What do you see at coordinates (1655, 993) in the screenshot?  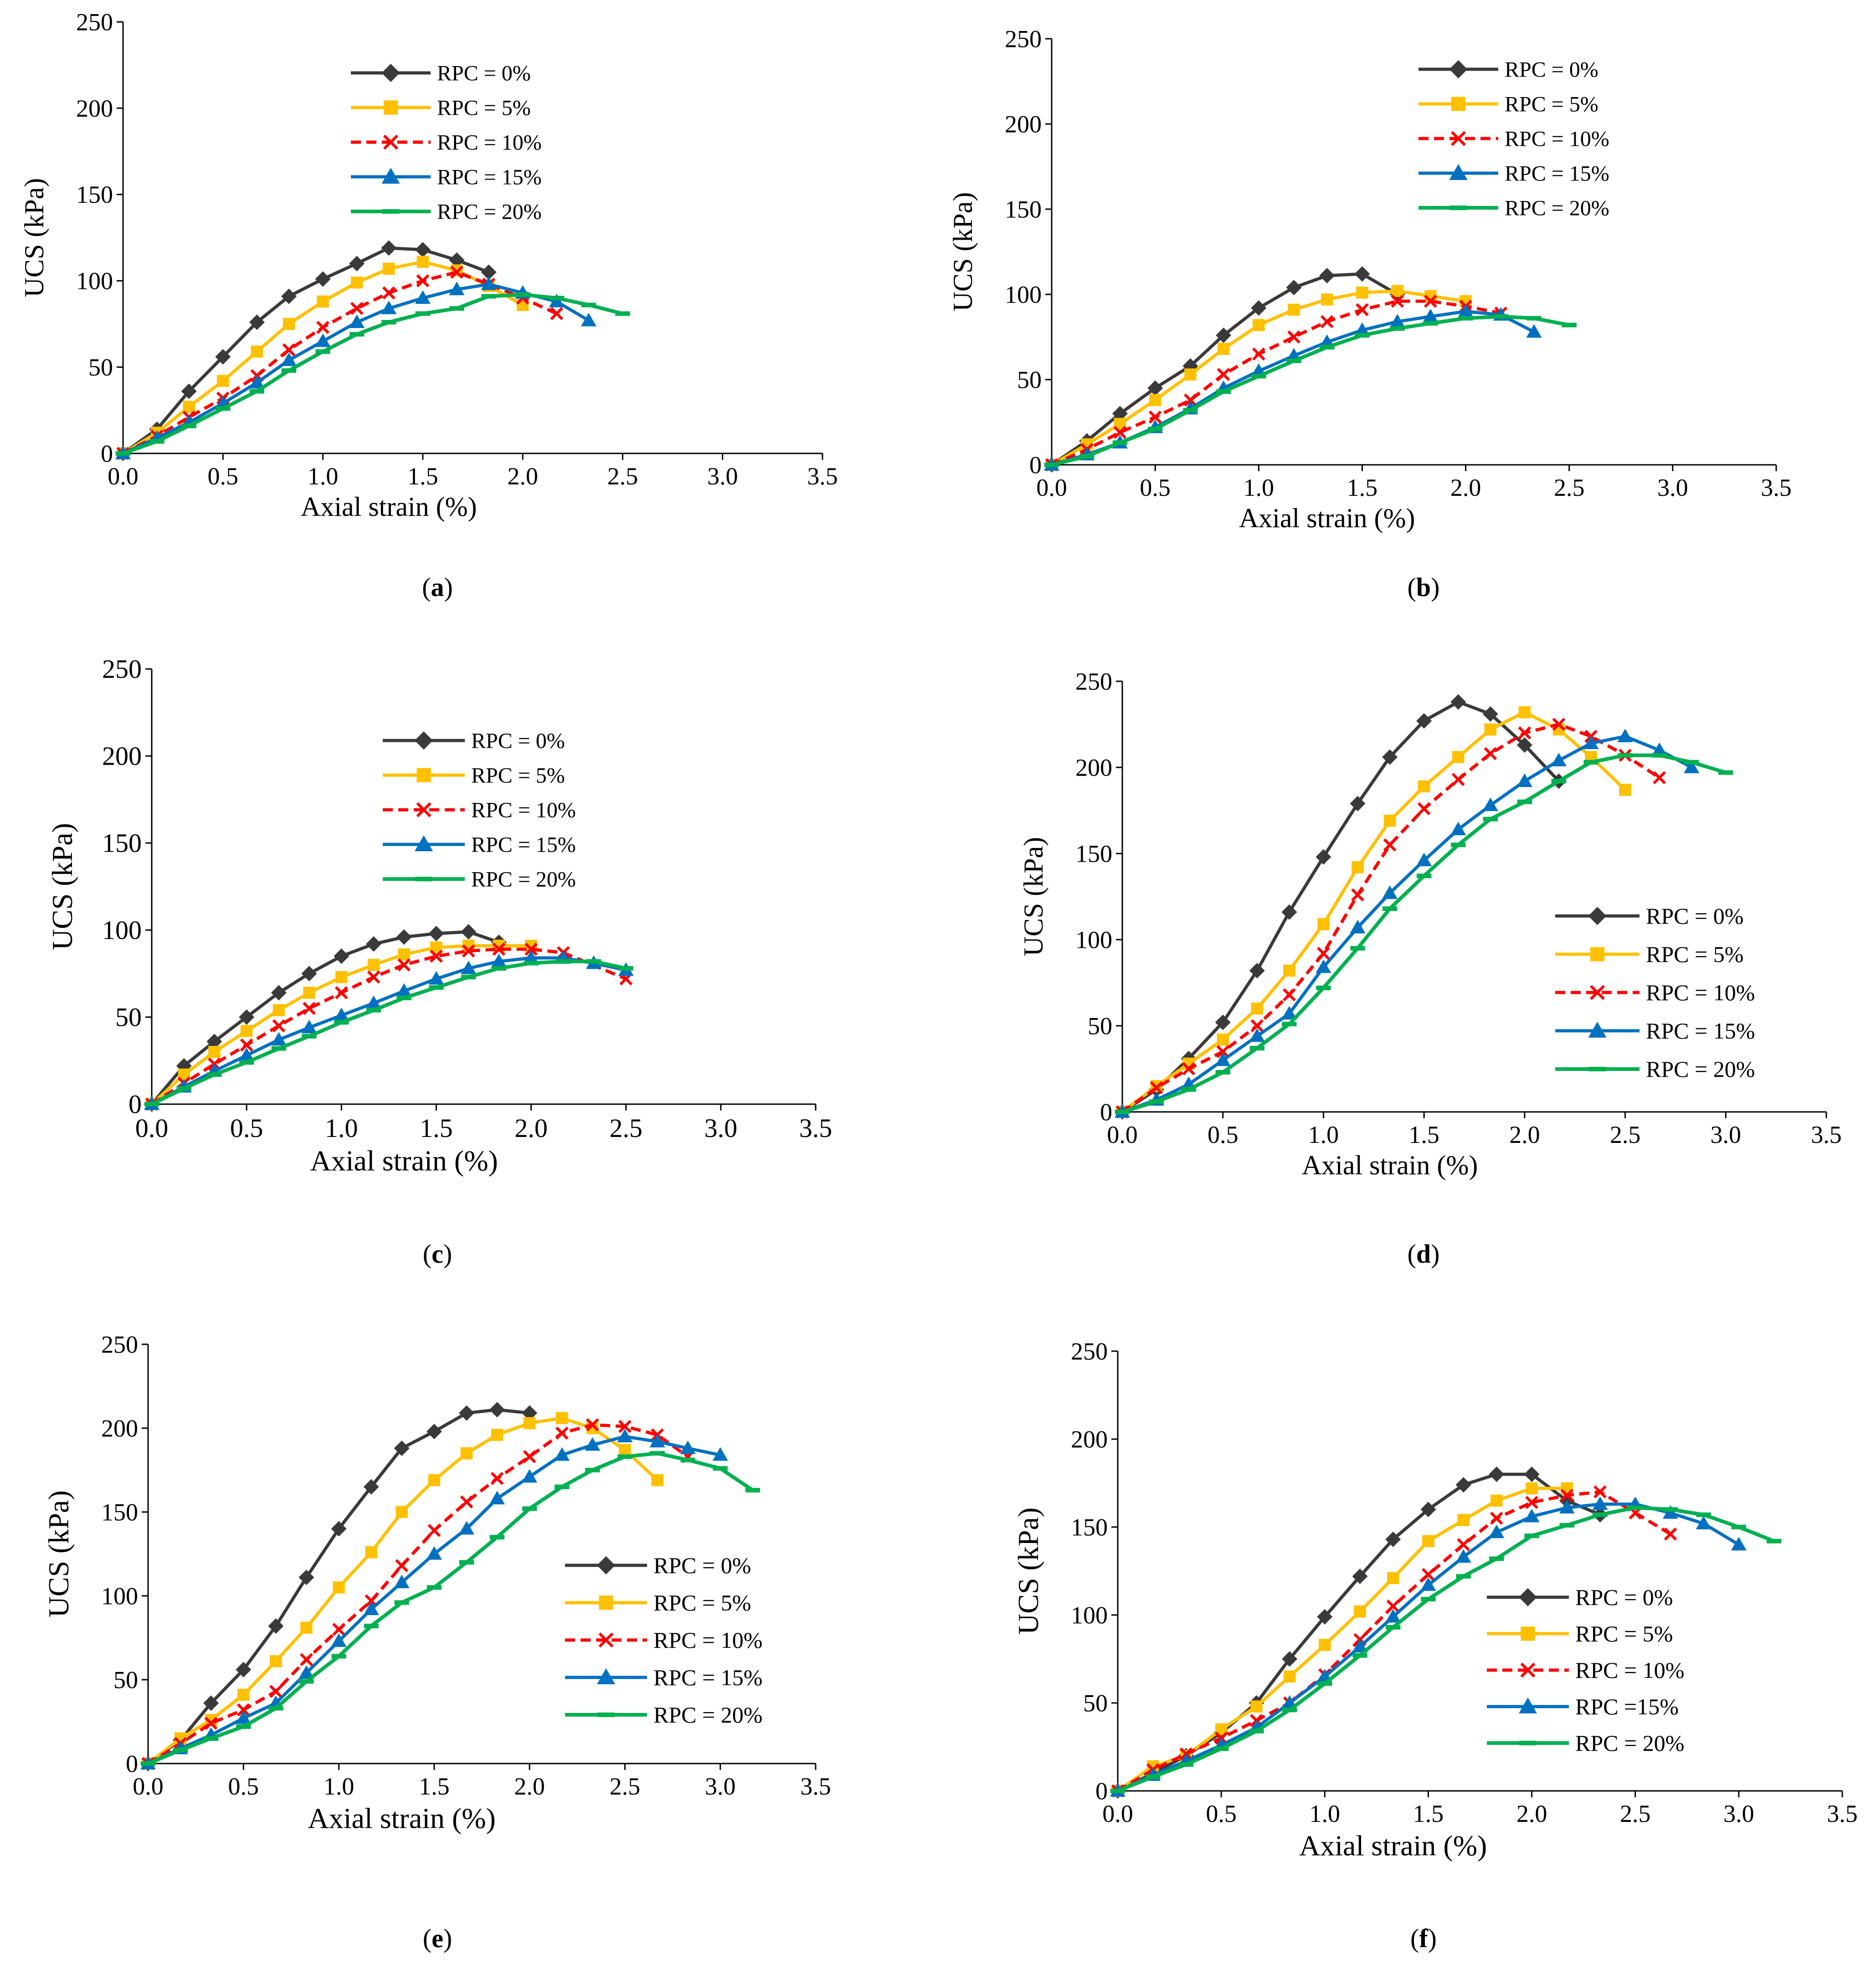 I see `legend-item-rpc10: RPC = 10%` at bounding box center [1655, 993].